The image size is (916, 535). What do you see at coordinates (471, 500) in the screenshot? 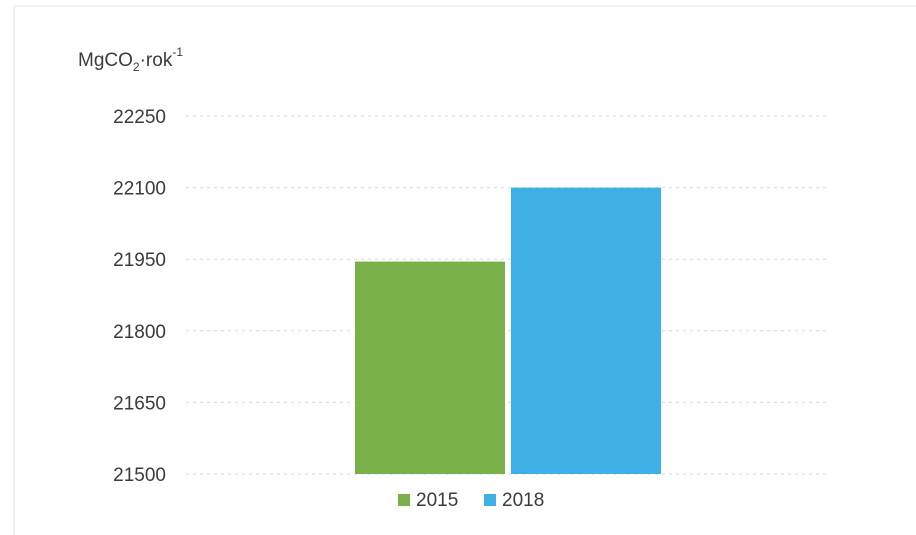
I see `legend: 2015 2018` at bounding box center [471, 500].